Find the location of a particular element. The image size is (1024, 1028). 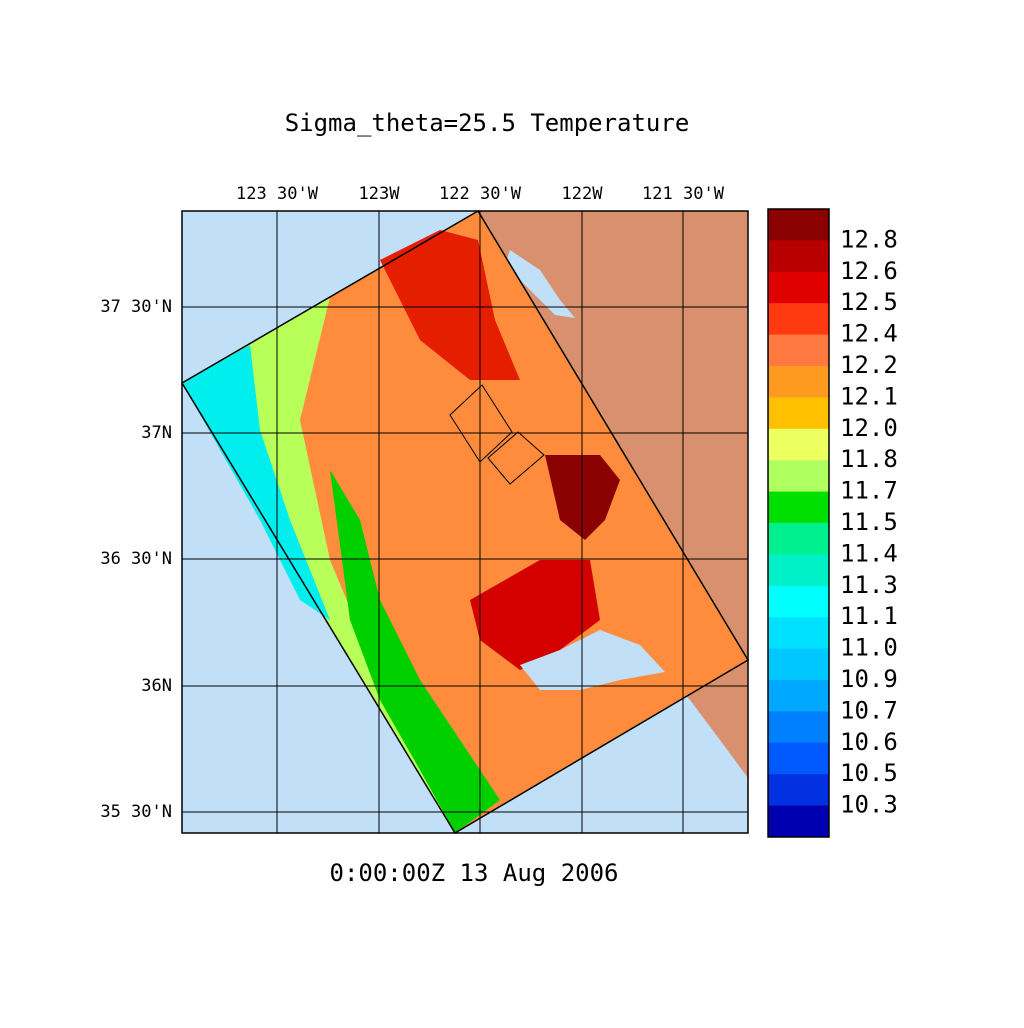

colorbar-label: 11.8 is located at coordinates (869, 459).